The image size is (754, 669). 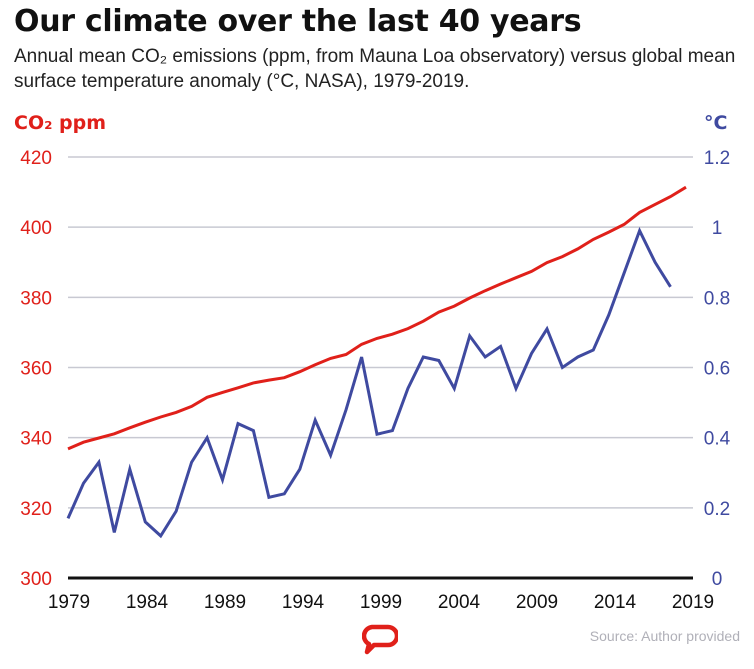 I want to click on left-y-axis: 300 320 340 360 380 400 420, so click(x=36, y=369).